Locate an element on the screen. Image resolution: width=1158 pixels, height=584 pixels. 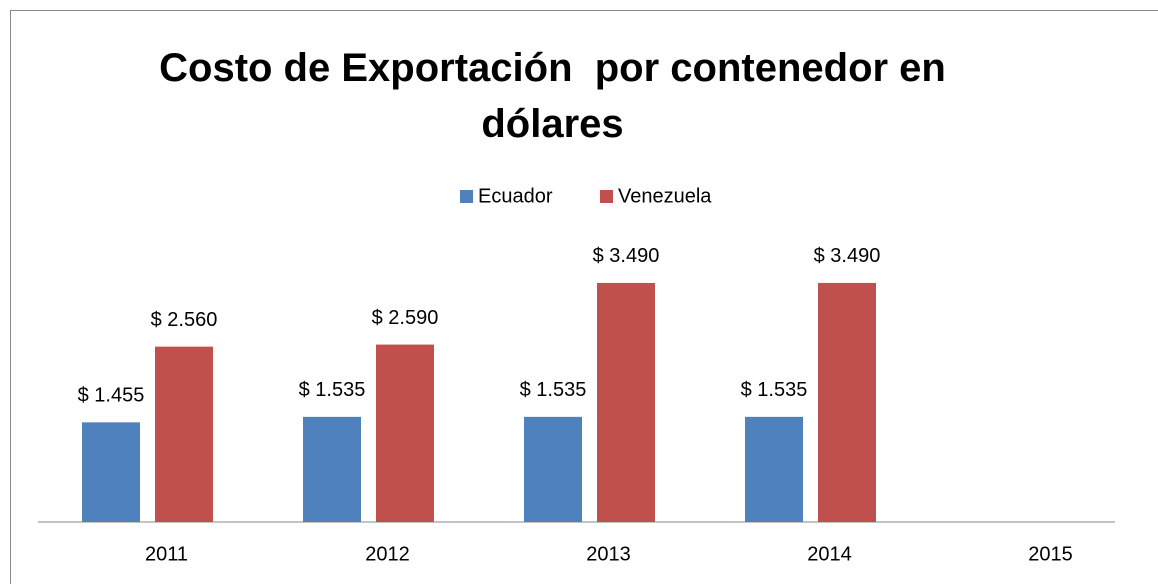
x-tick-label: 2013 is located at coordinates (608, 554).